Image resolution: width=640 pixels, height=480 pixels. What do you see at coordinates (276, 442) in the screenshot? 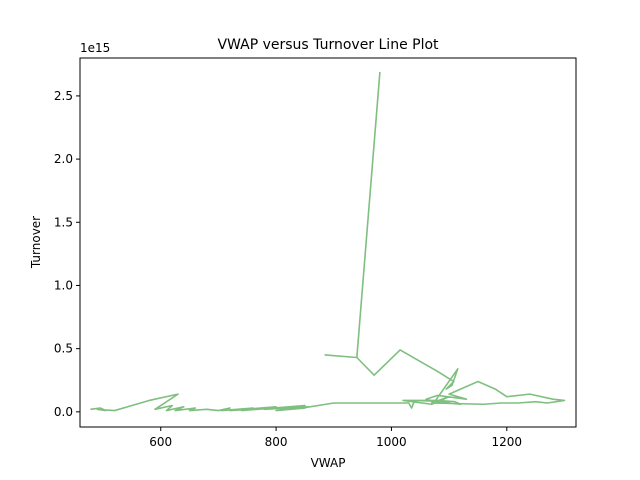
I see `x-tick-label: 800` at bounding box center [276, 442].